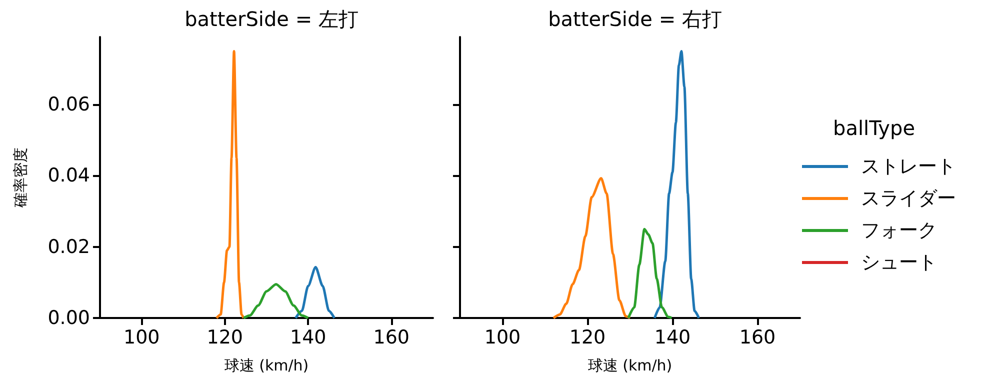  What do you see at coordinates (874, 128) in the screenshot?
I see `legend-title: ballType` at bounding box center [874, 128].